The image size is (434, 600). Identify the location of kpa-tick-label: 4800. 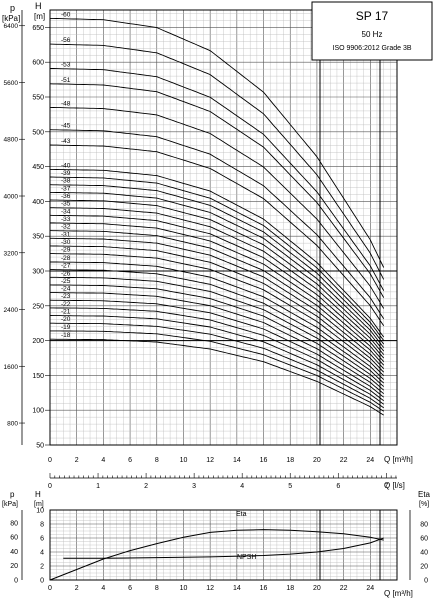
(11, 140).